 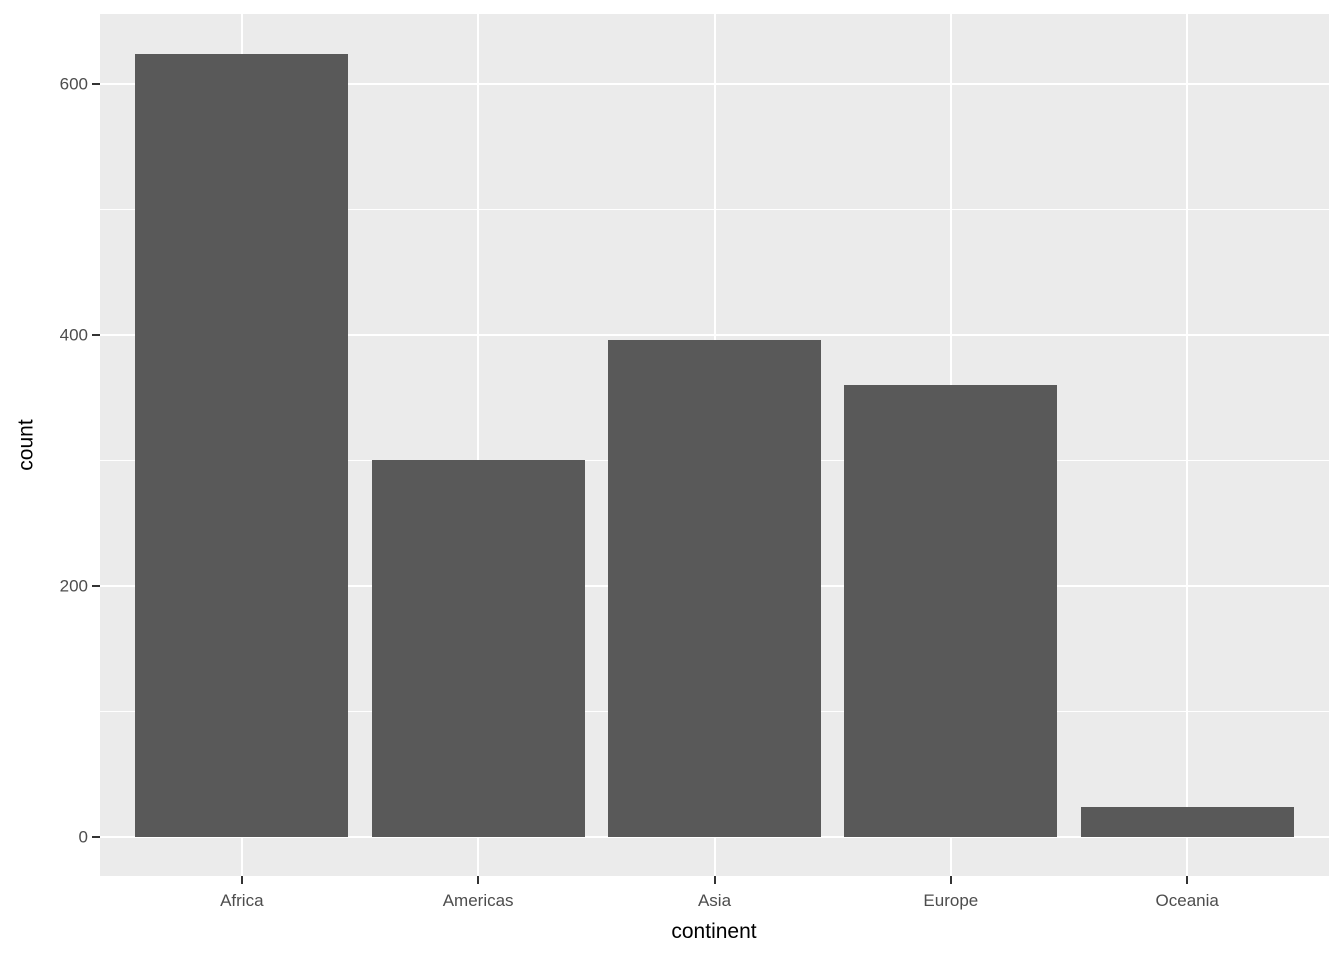 What do you see at coordinates (951, 610) in the screenshot?
I see `bar-europe` at bounding box center [951, 610].